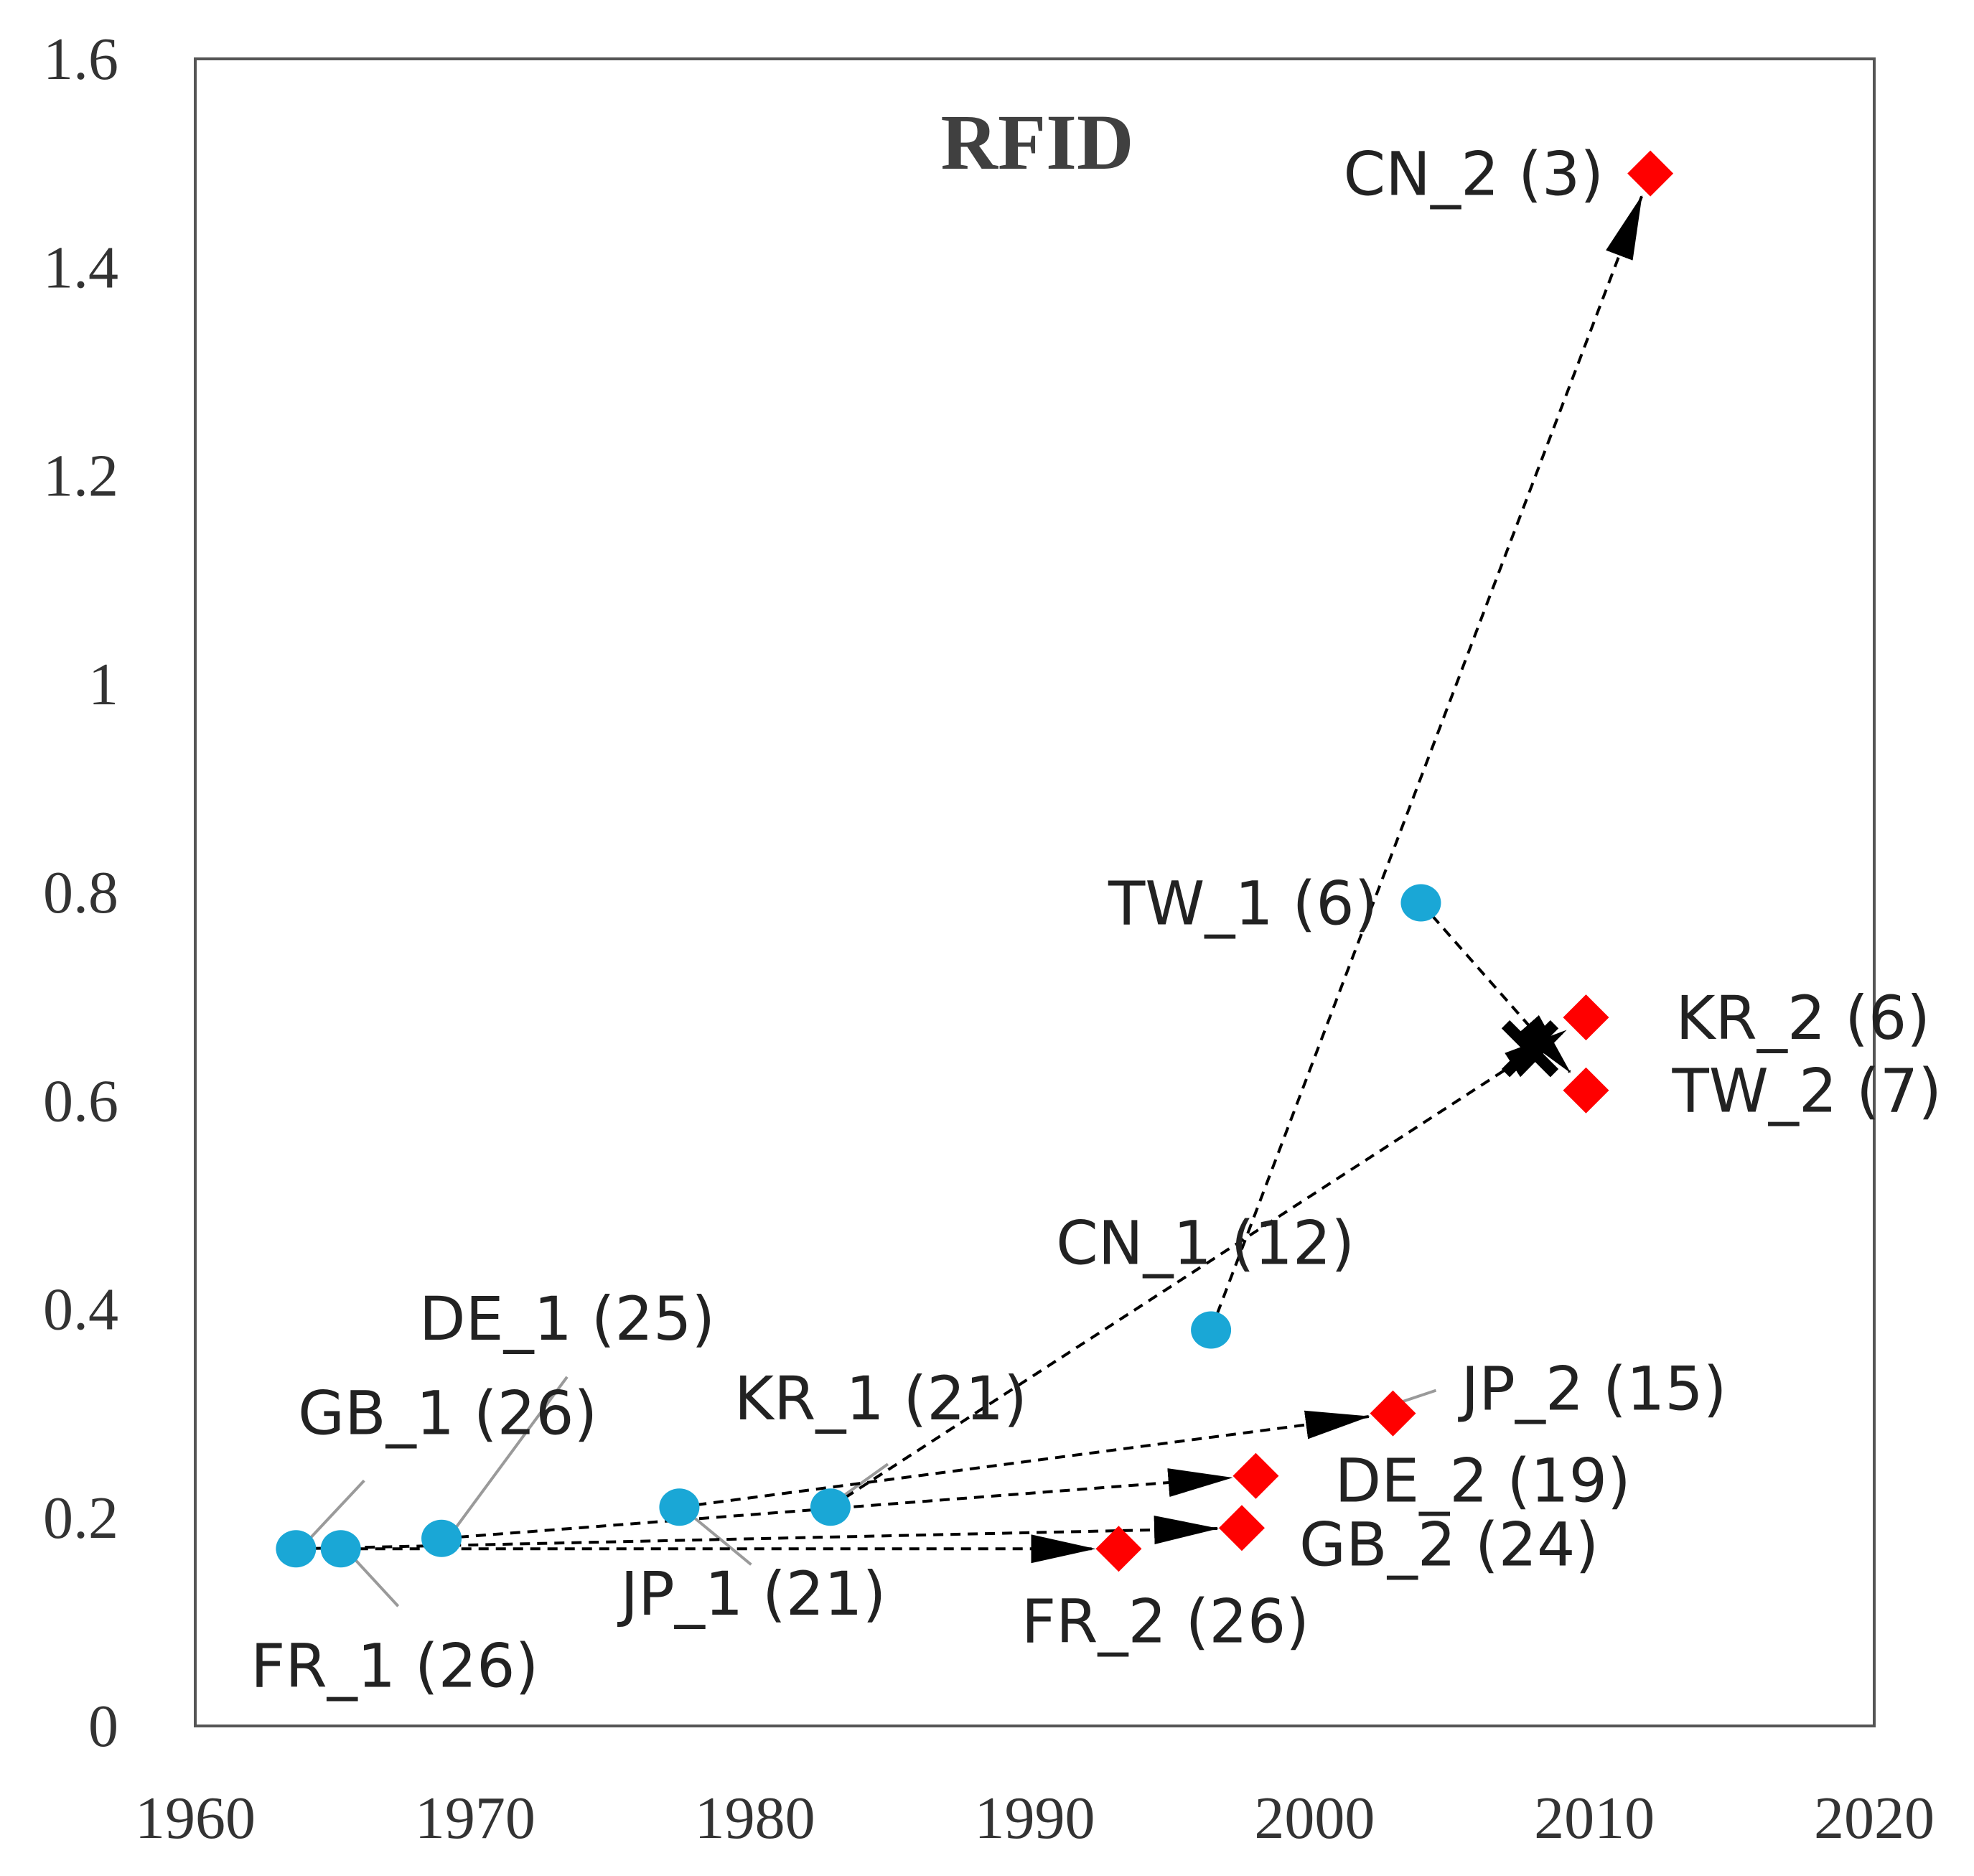 The height and width of the screenshot is (1876, 1974). Describe the element at coordinates (1591, 1389) in the screenshot. I see `label-jp_2: JP_2 (15)` at that location.